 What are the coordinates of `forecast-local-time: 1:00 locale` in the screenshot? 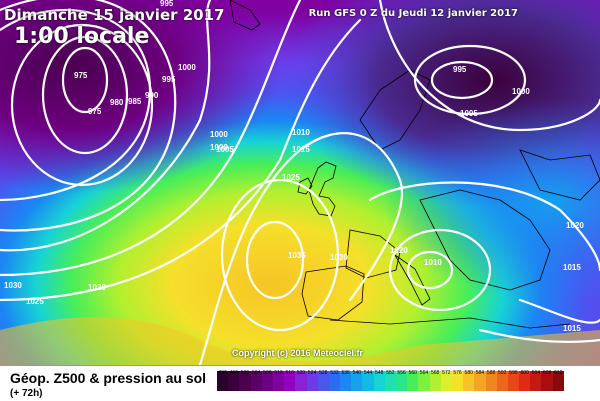 It's located at (82, 36).